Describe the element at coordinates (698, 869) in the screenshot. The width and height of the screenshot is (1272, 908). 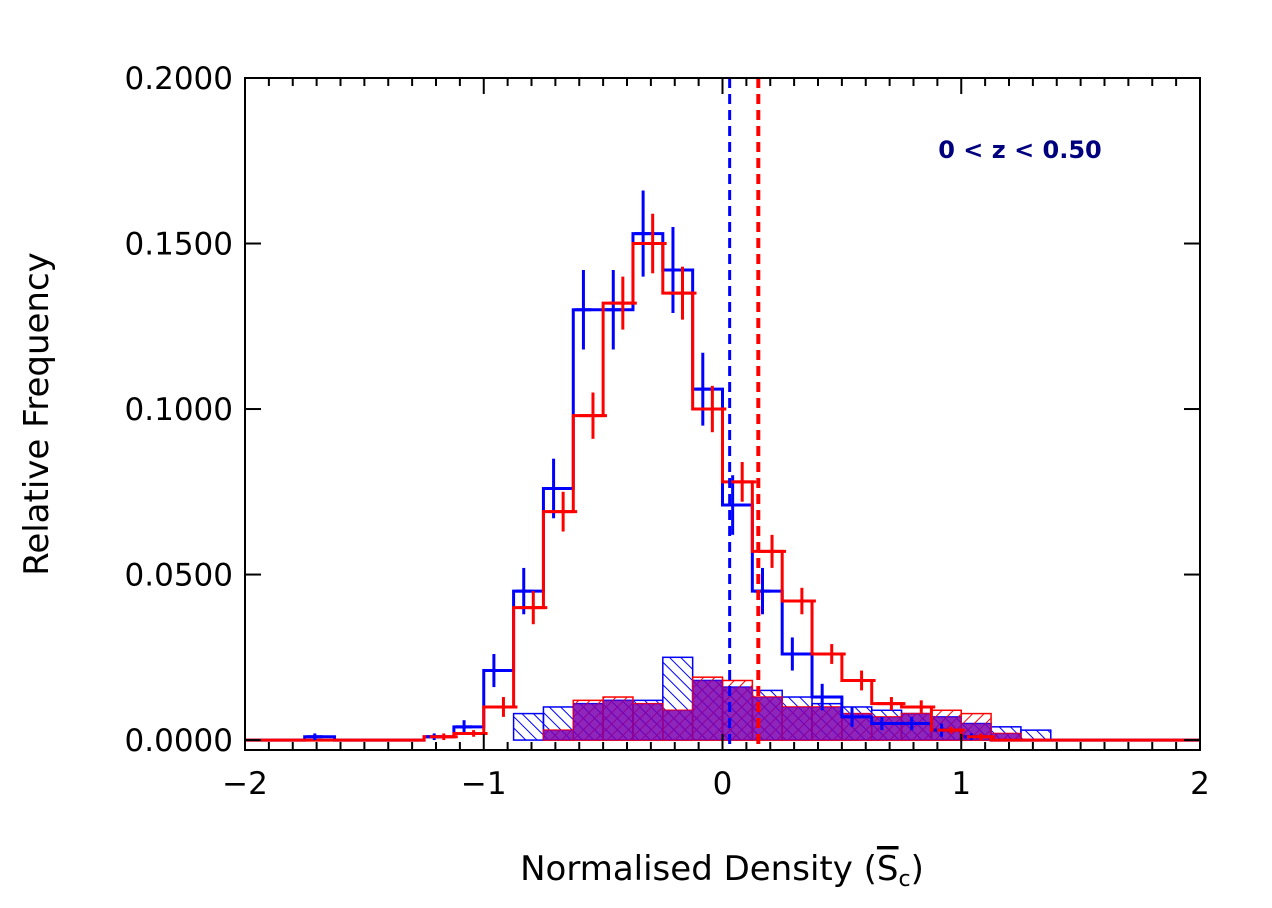
I see `x-axis-title-text: Normalised Density (` at that location.